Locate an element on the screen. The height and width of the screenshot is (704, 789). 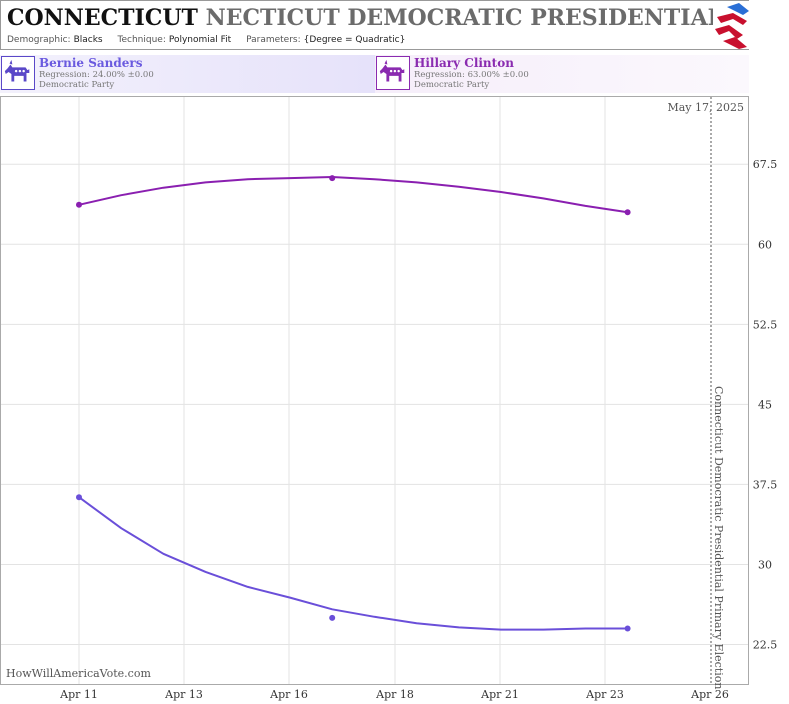
x-tick-label: Apr 26 is located at coordinates (709, 694).